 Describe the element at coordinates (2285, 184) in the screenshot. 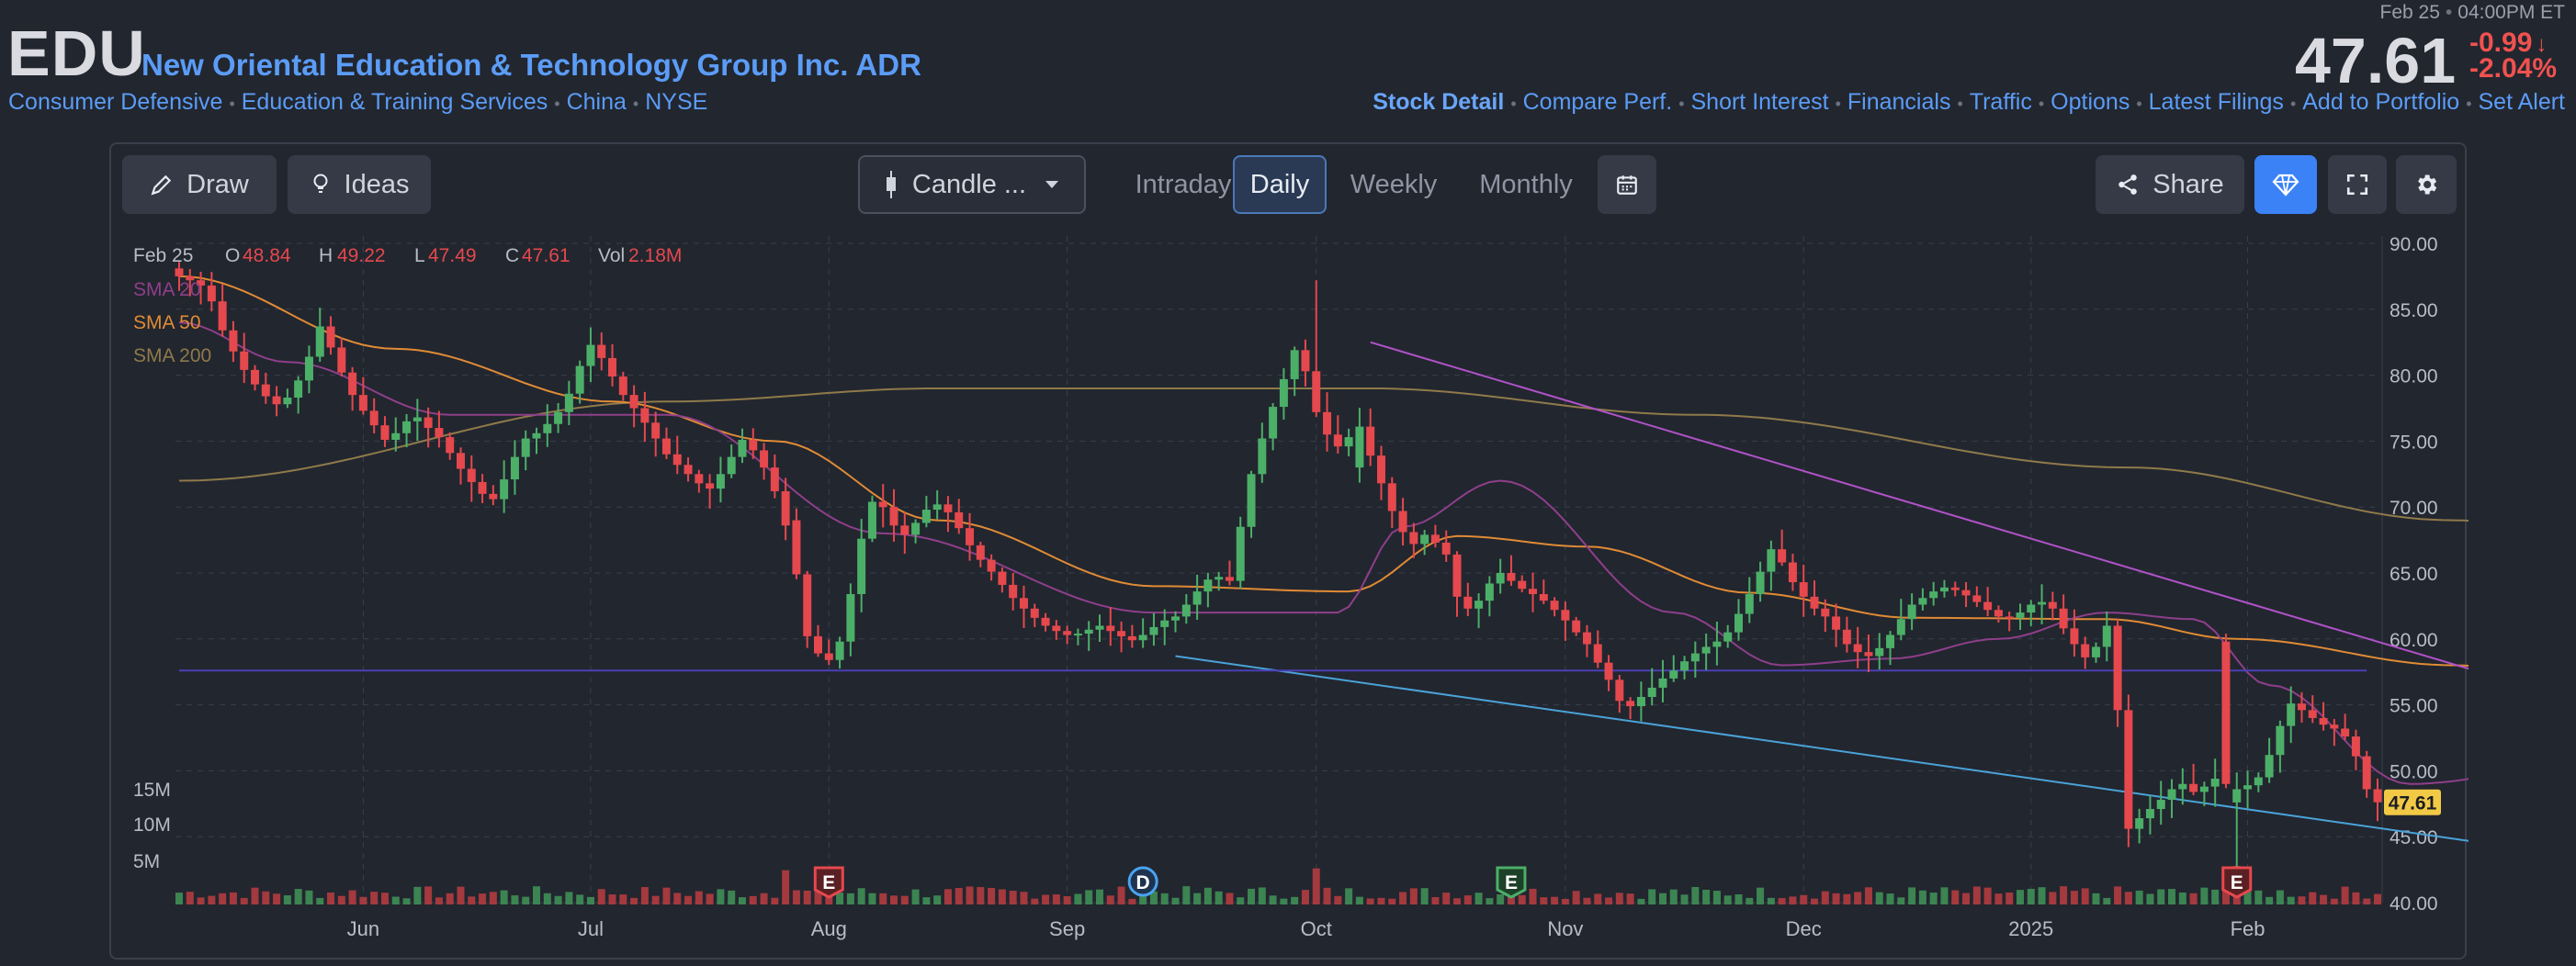

I see `premium-button` at that location.